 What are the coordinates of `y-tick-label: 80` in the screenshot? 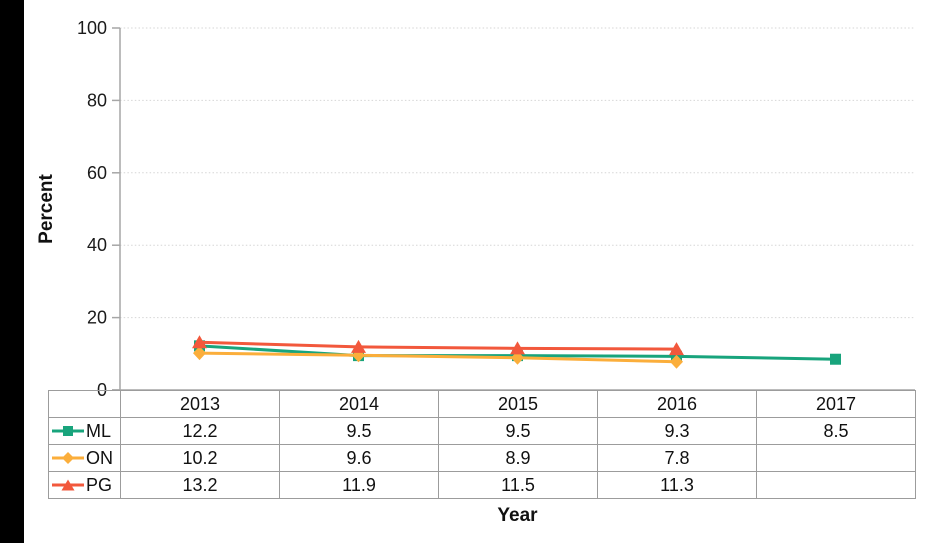 It's located at (97, 100).